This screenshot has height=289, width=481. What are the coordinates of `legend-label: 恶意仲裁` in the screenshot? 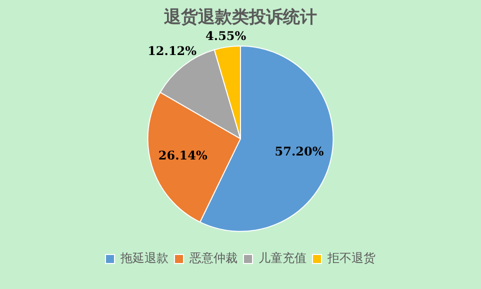 It's located at (213, 258).